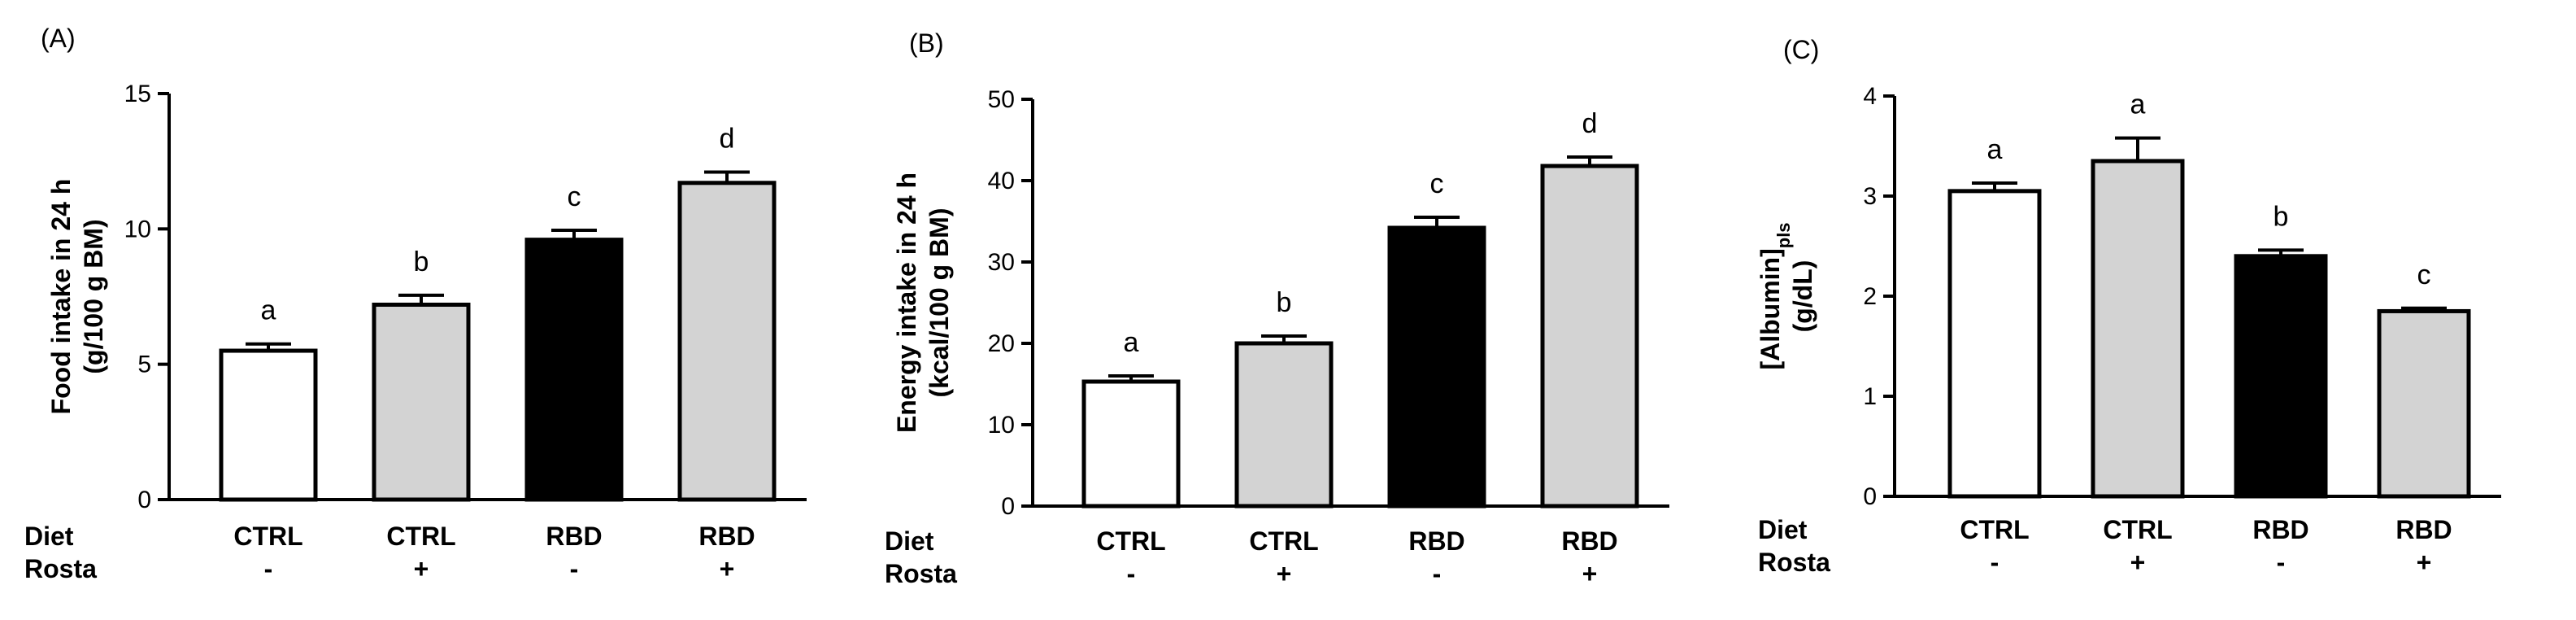 The image size is (2576, 620). I want to click on panel-label: (B), so click(927, 43).